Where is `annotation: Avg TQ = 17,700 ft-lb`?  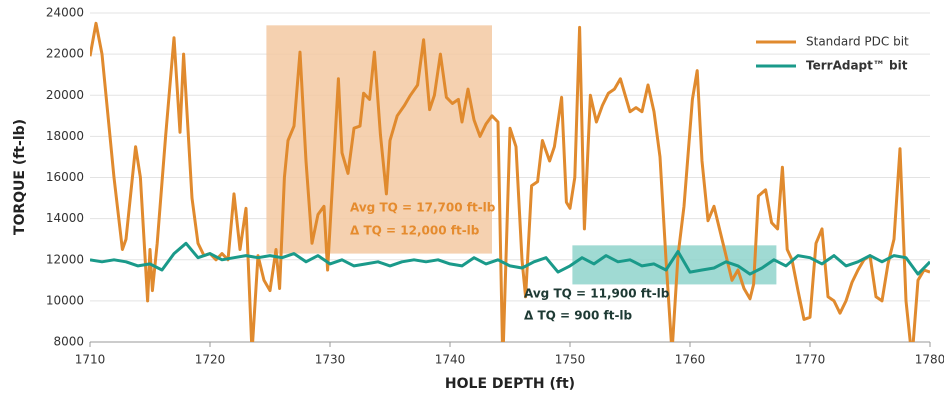 annotation: Avg TQ = 17,700 ft-lb is located at coordinates (423, 208).